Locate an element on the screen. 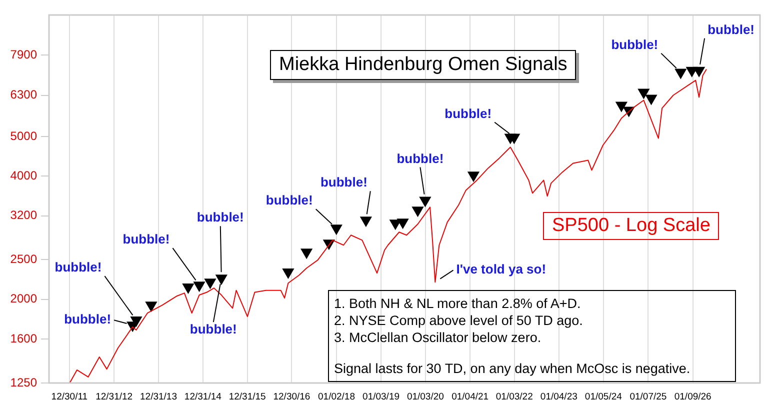 This screenshot has height=414, width=772. annotation: 1. Both NH & NL more than 2.8% of A+D. is located at coordinates (458, 303).